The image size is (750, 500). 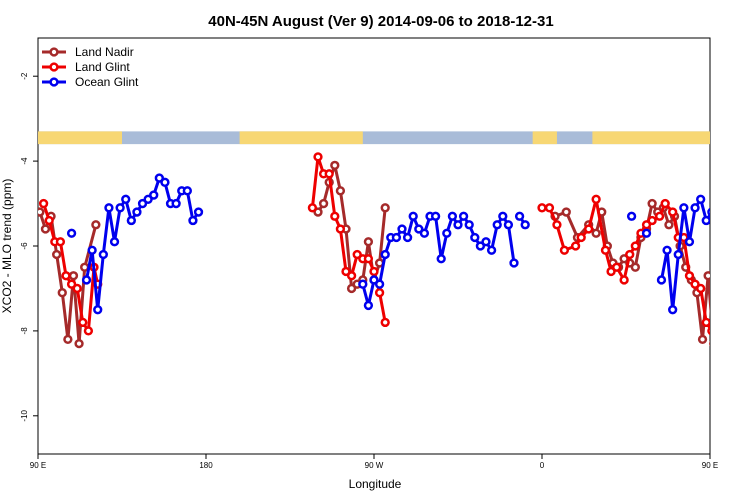 What do you see at coordinates (7, 246) in the screenshot?
I see `y-axis-title: XCO2 - MLO trend (ppm)` at bounding box center [7, 246].